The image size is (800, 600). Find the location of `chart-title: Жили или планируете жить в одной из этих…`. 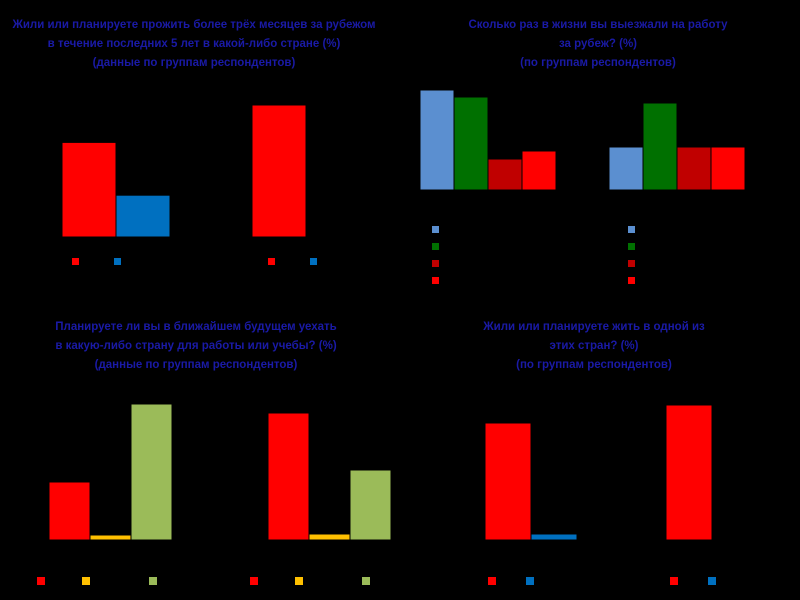

chart-title: Жили или планируете жить в одной из этих… is located at coordinates (594, 346).